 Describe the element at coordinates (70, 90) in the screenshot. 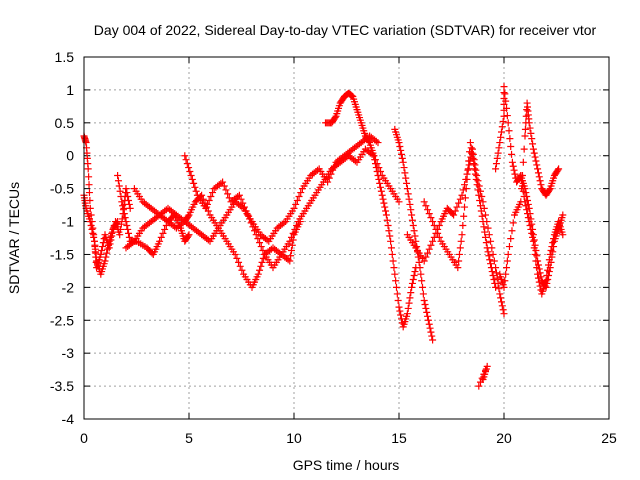

I see `y-tick-label: 1` at that location.